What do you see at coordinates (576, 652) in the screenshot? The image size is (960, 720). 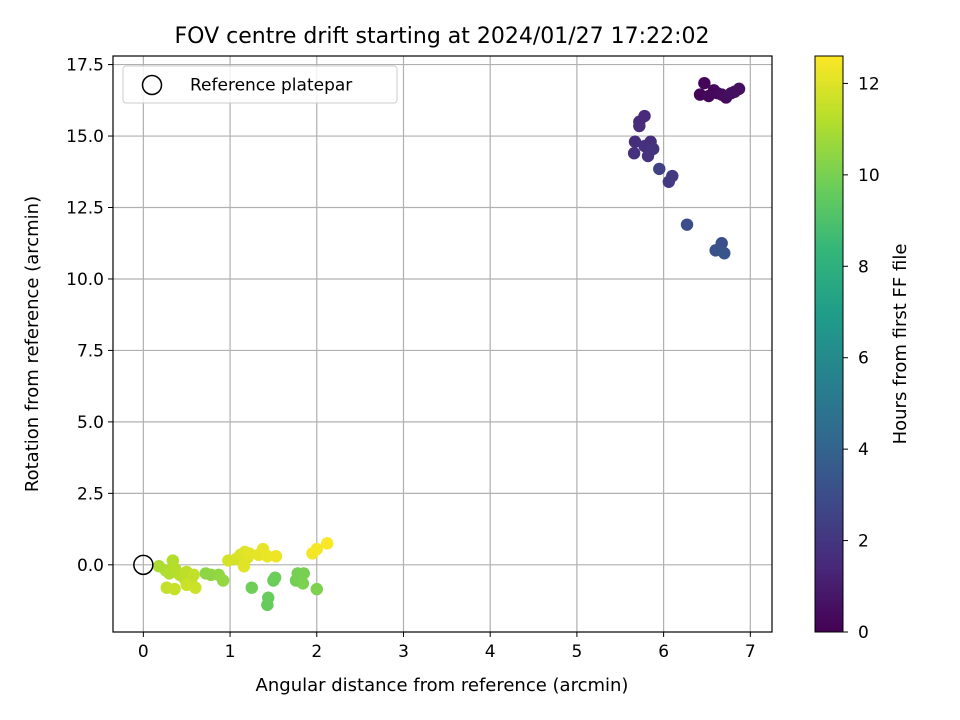 I see `x-tick-label: 5` at bounding box center [576, 652].